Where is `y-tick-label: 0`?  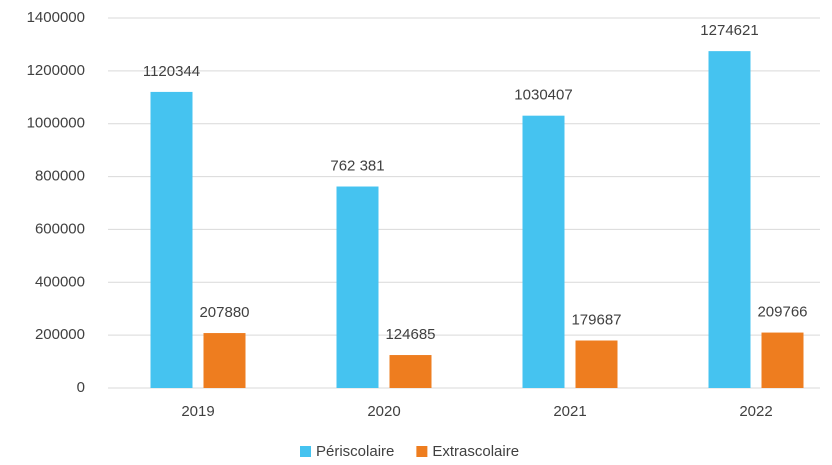 y-tick-label: 0 is located at coordinates (81, 387).